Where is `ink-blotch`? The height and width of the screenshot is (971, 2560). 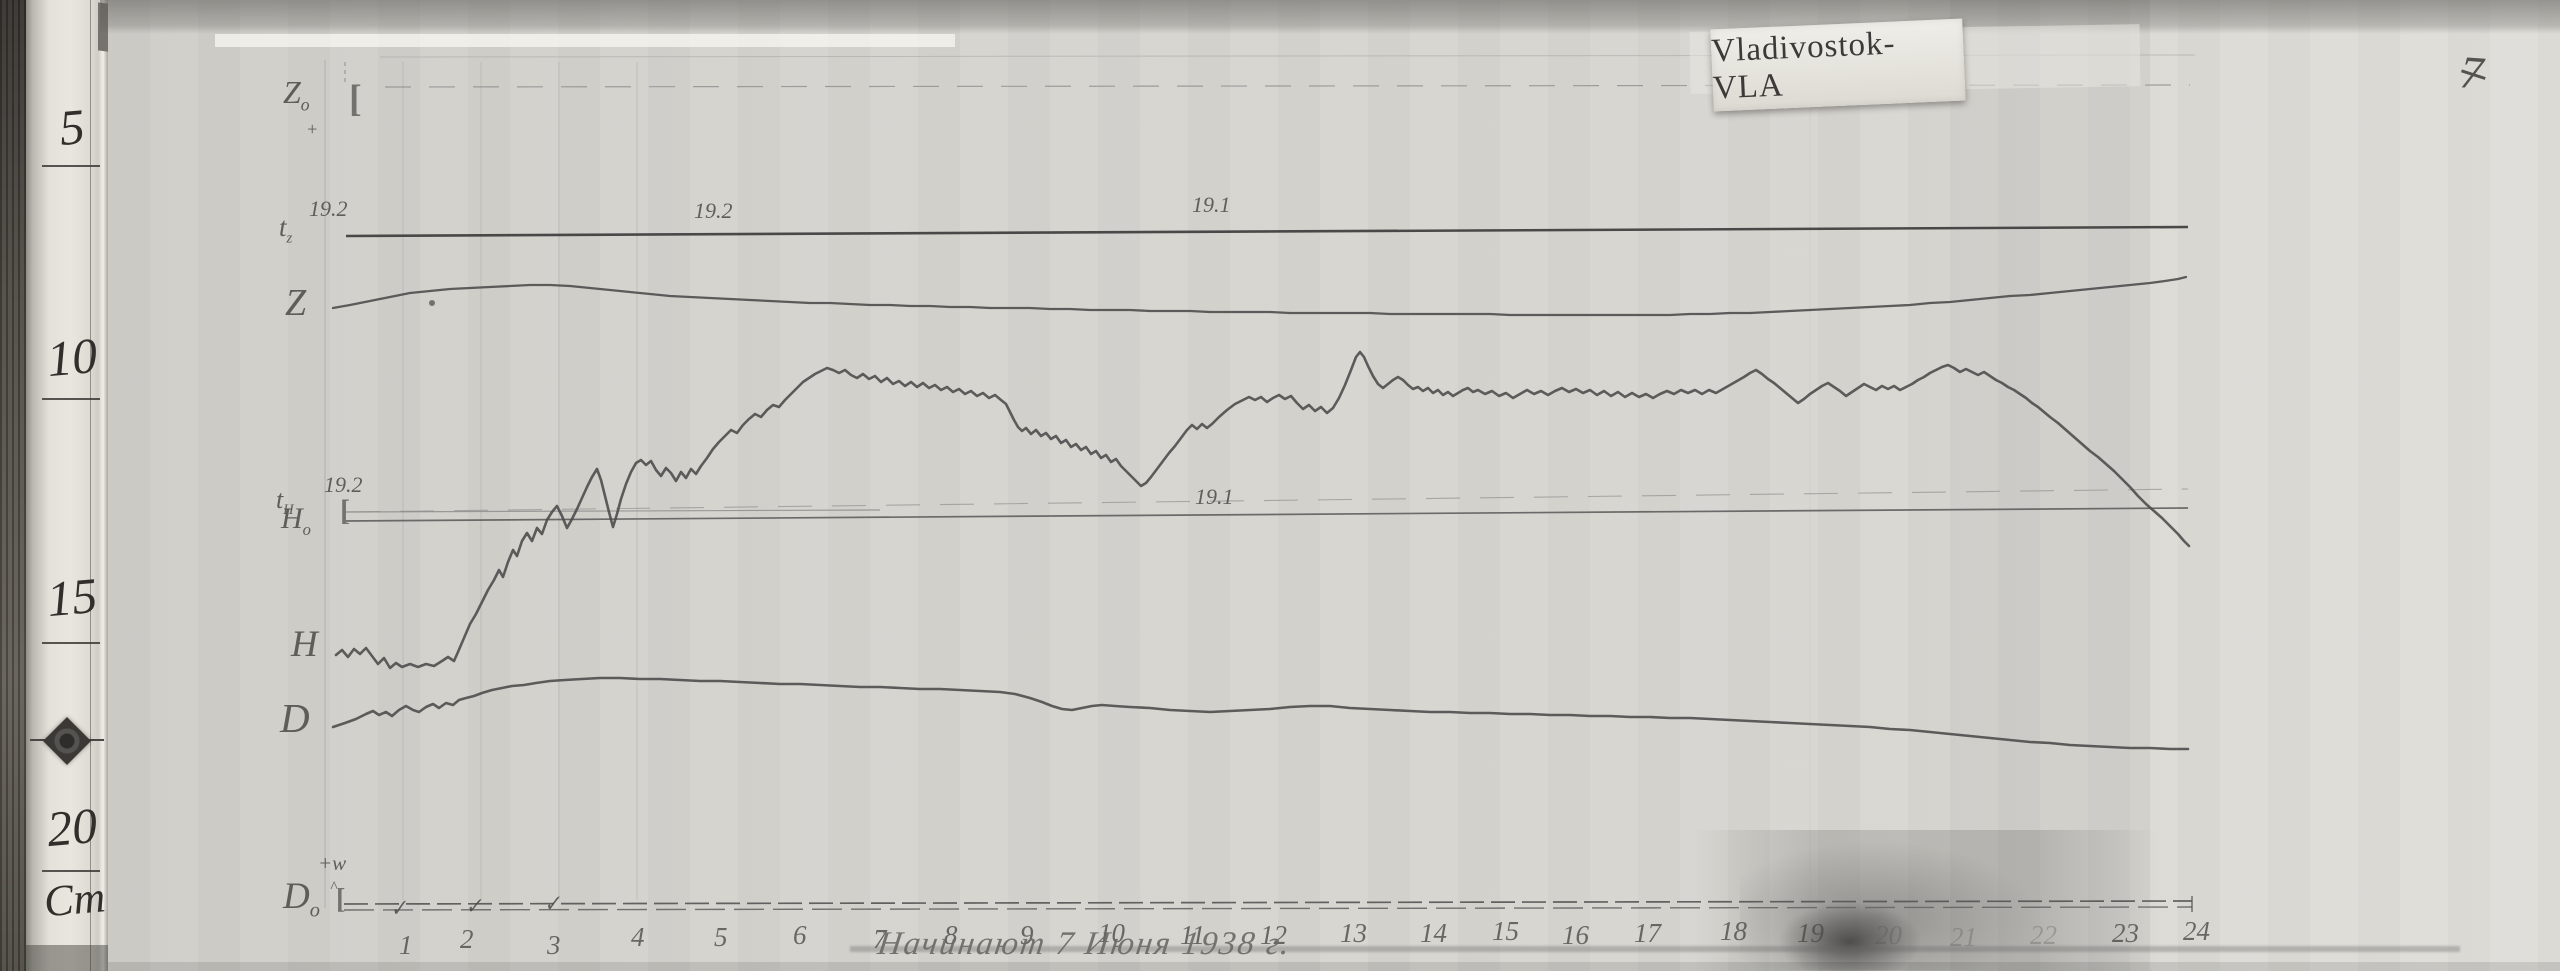 ink-blotch is located at coordinates (1850, 937).